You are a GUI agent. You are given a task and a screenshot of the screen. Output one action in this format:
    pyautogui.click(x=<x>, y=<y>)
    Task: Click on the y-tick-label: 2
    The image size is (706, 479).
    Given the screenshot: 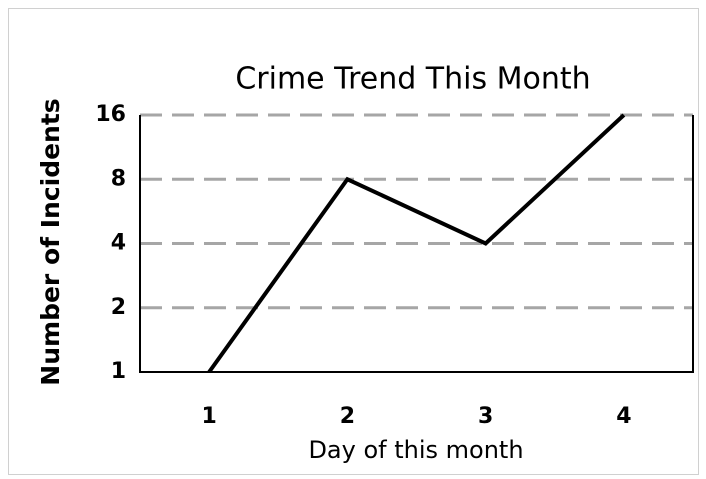 What is the action you would take?
    pyautogui.click(x=118, y=307)
    